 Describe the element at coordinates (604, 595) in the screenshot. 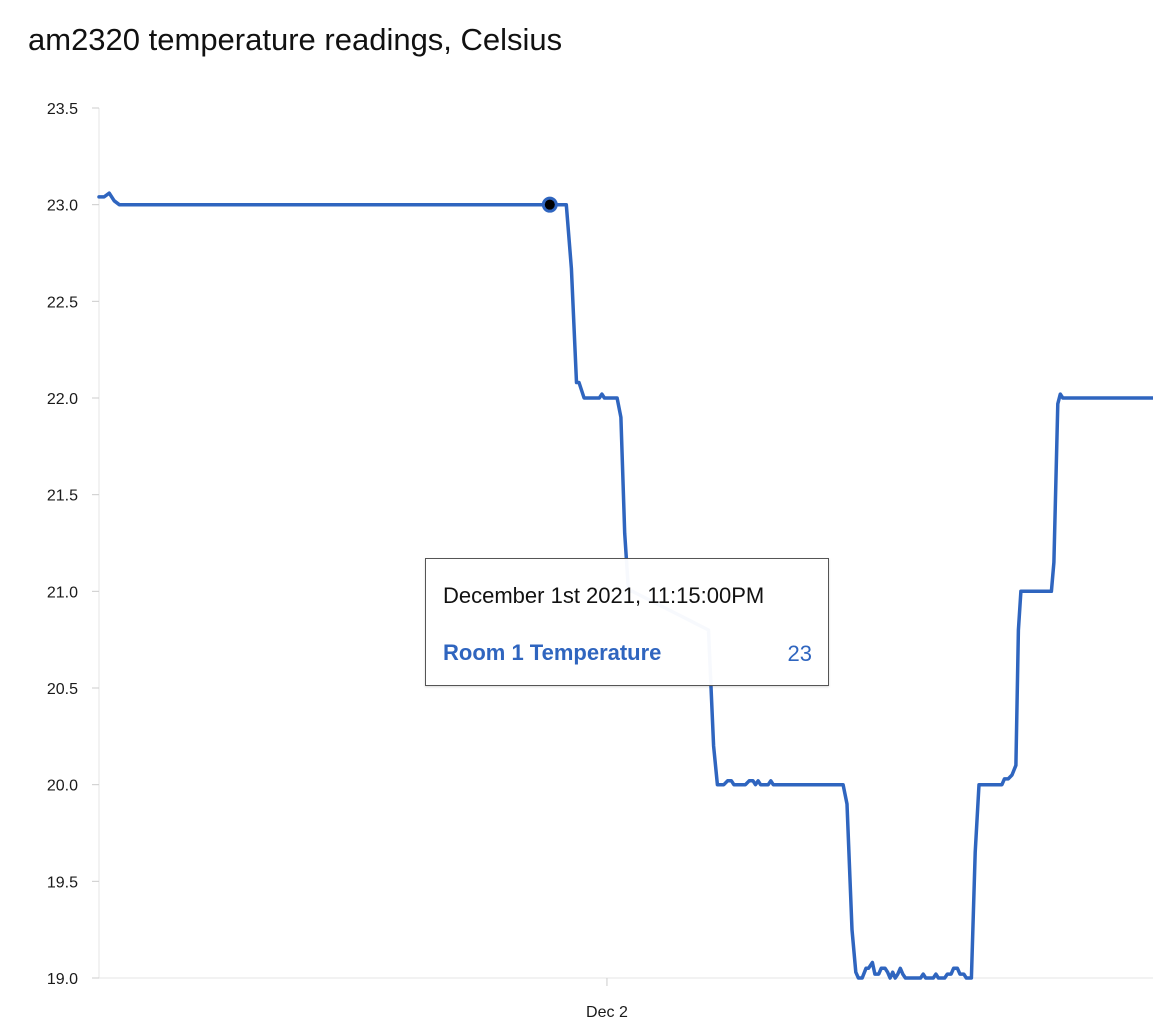

I see `tooltip-date: December 1st 2021, 11:15:00PM` at that location.